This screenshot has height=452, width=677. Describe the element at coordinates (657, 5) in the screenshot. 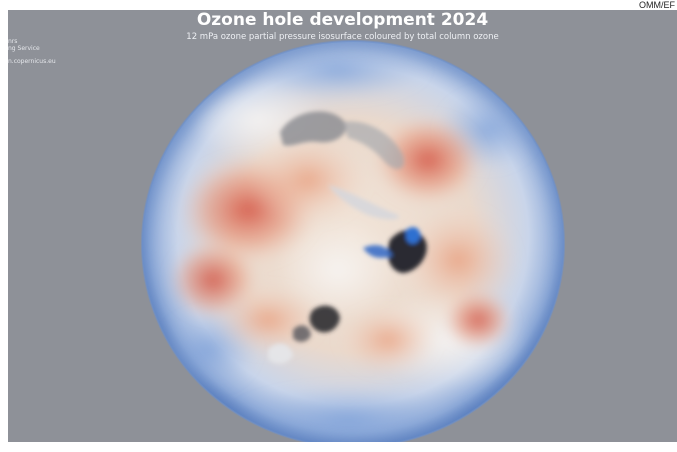

I see `photo-credit: OMM/EF` at that location.